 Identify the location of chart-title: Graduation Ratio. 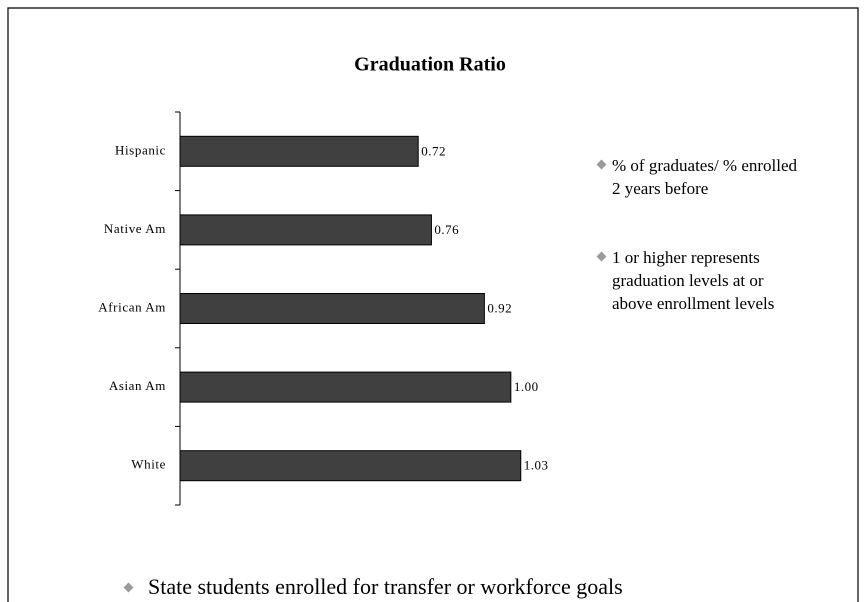
(430, 65).